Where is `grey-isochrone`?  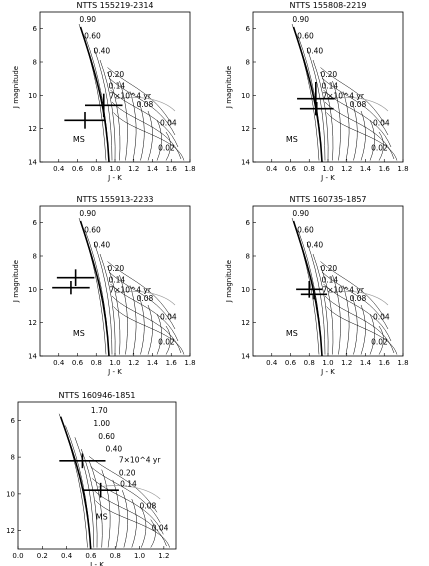
grey-isochrone is located at coordinates (145, 104).